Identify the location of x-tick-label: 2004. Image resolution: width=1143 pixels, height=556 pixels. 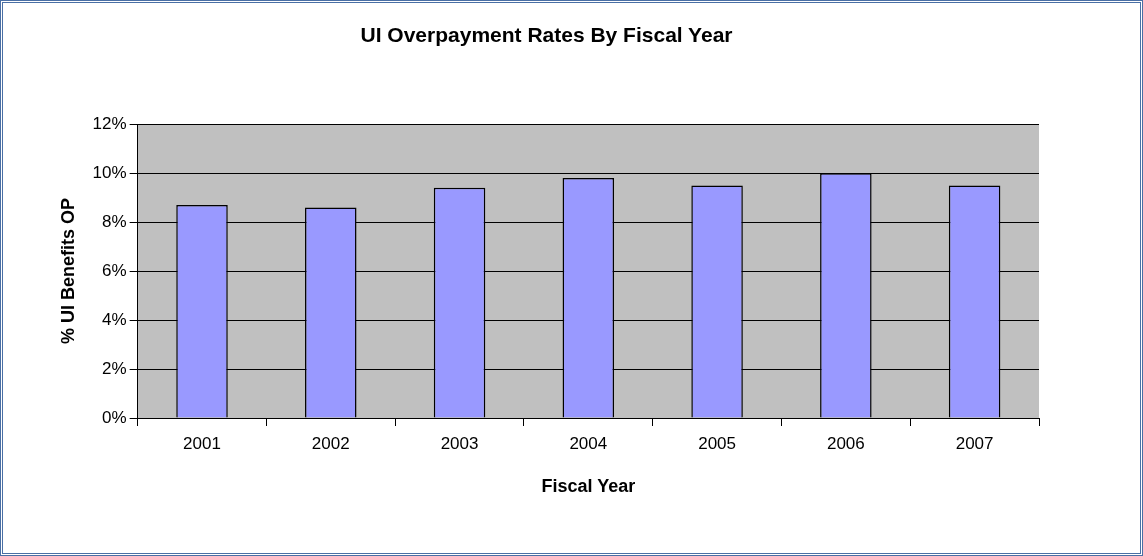
(588, 443).